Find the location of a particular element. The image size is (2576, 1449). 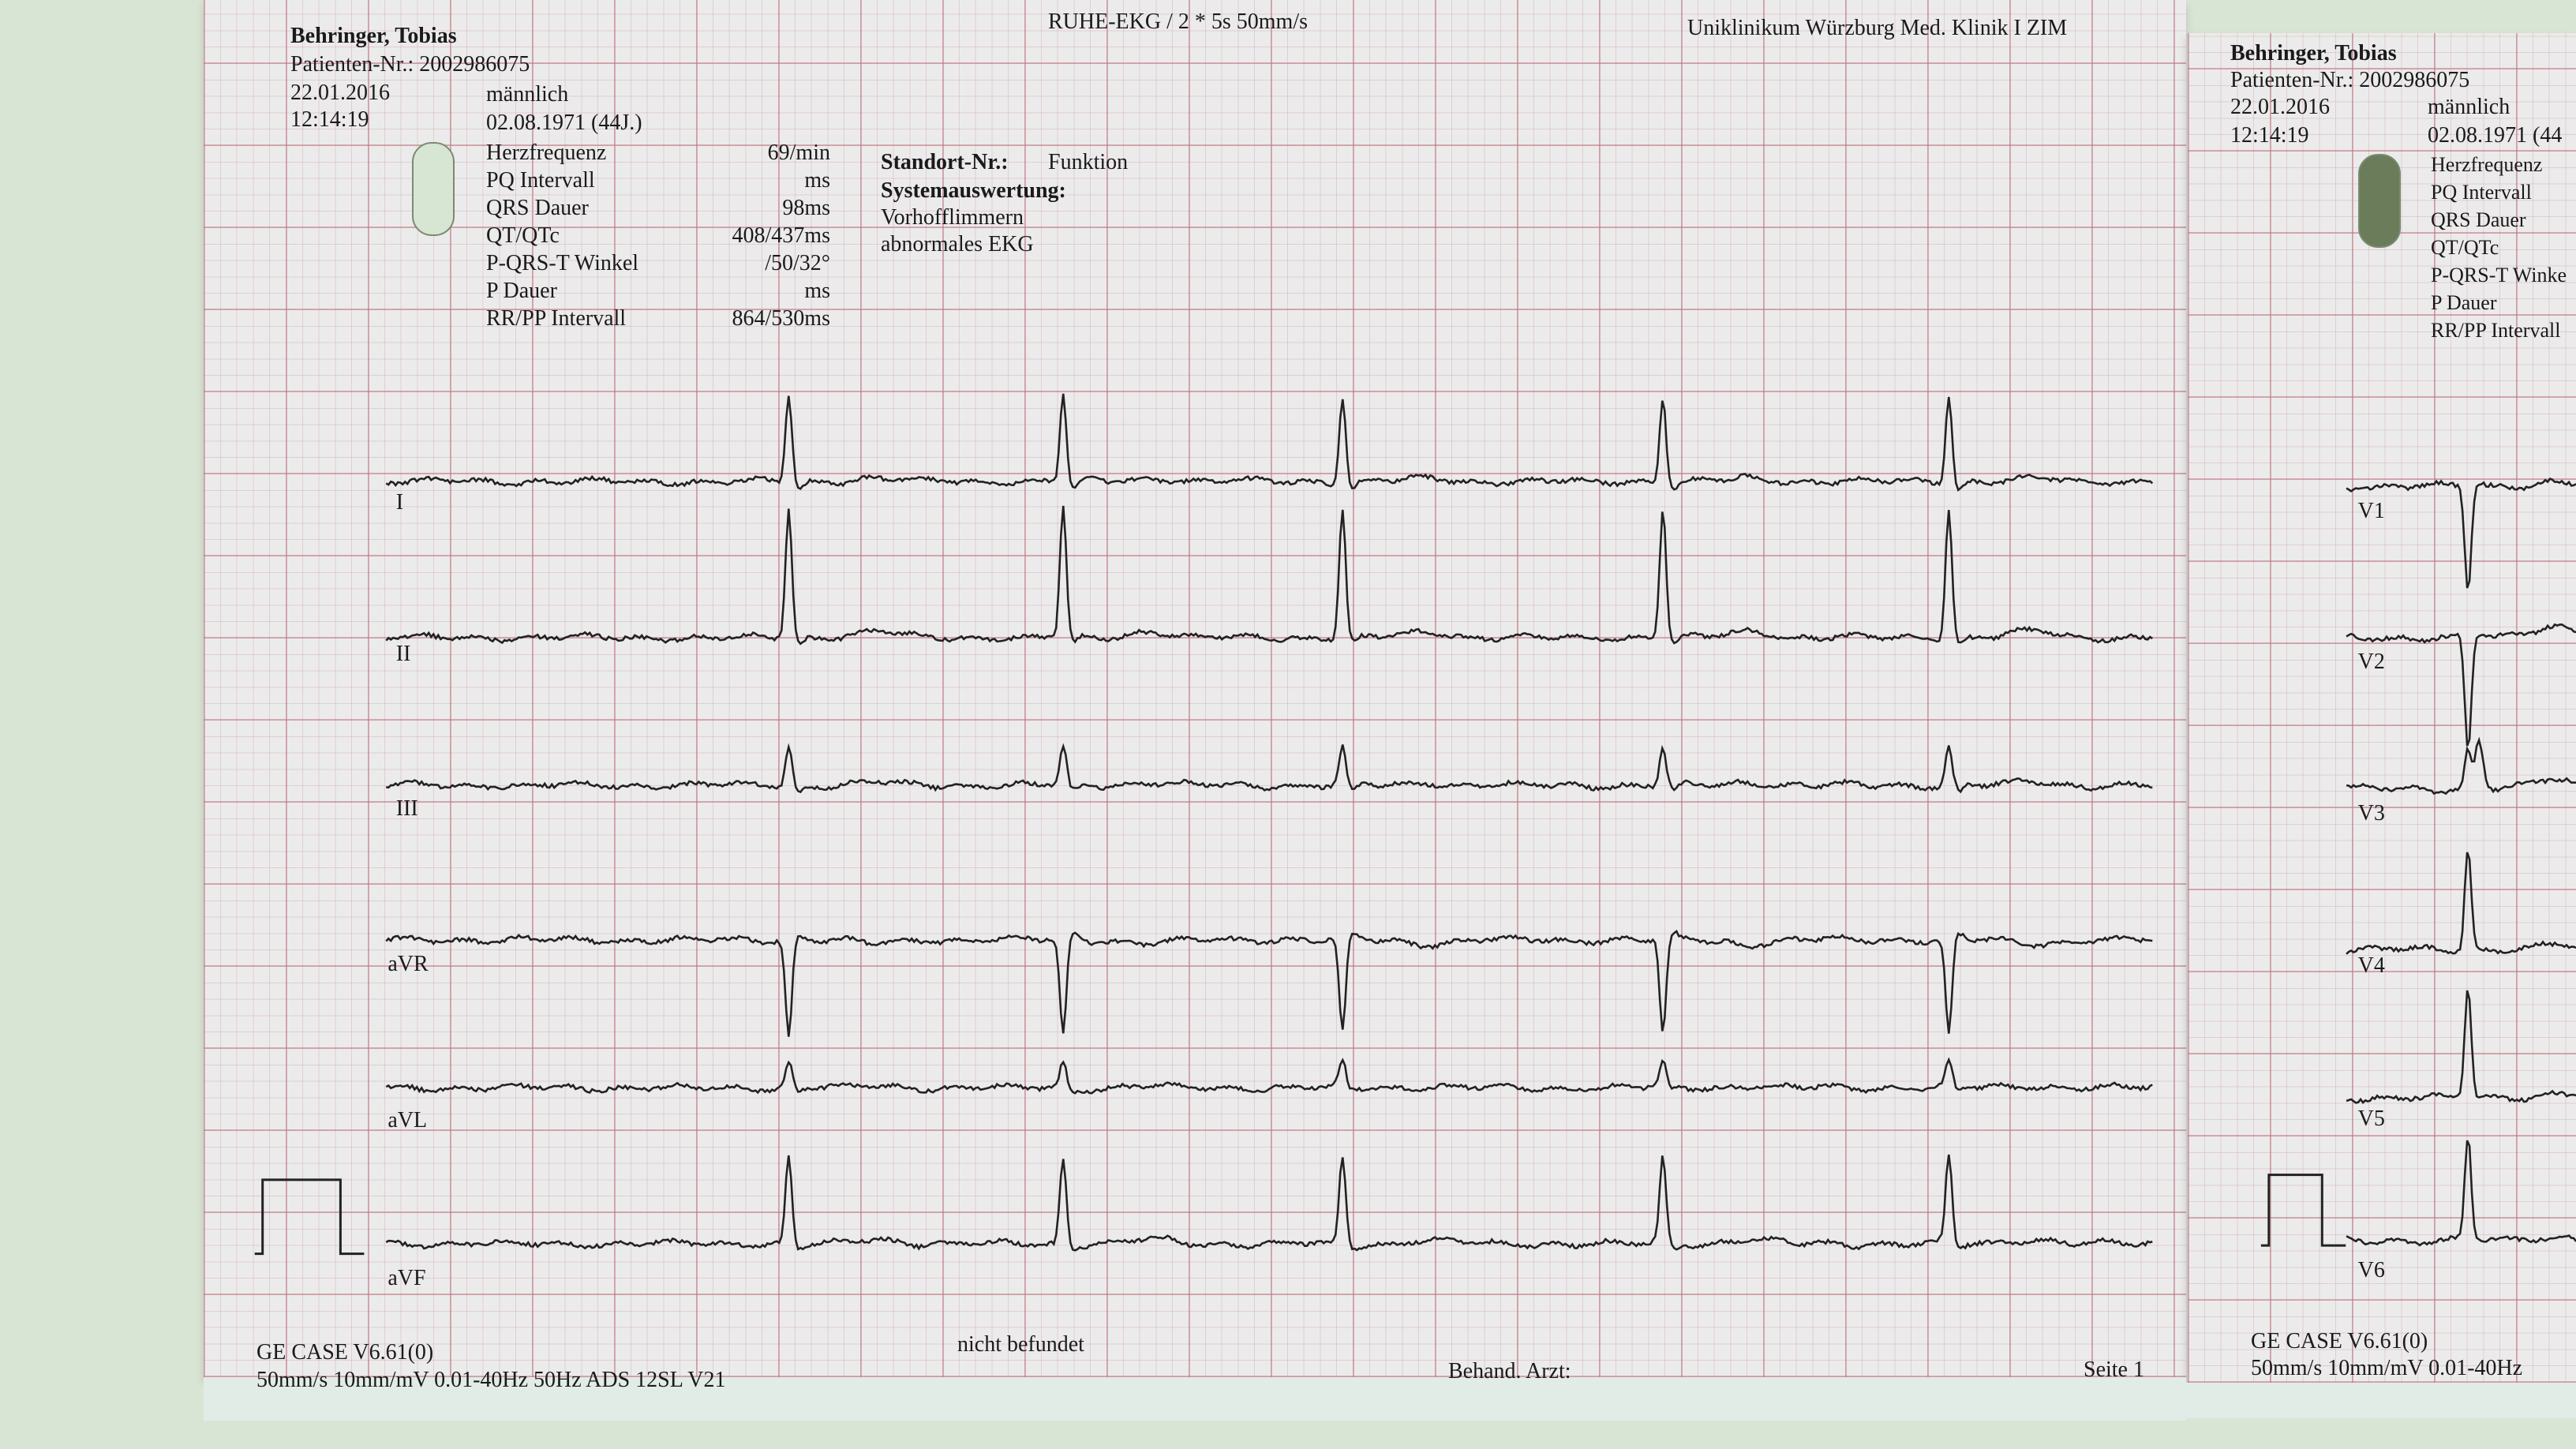

system-evaluation-label: Systemauswertung: is located at coordinates (973, 190).